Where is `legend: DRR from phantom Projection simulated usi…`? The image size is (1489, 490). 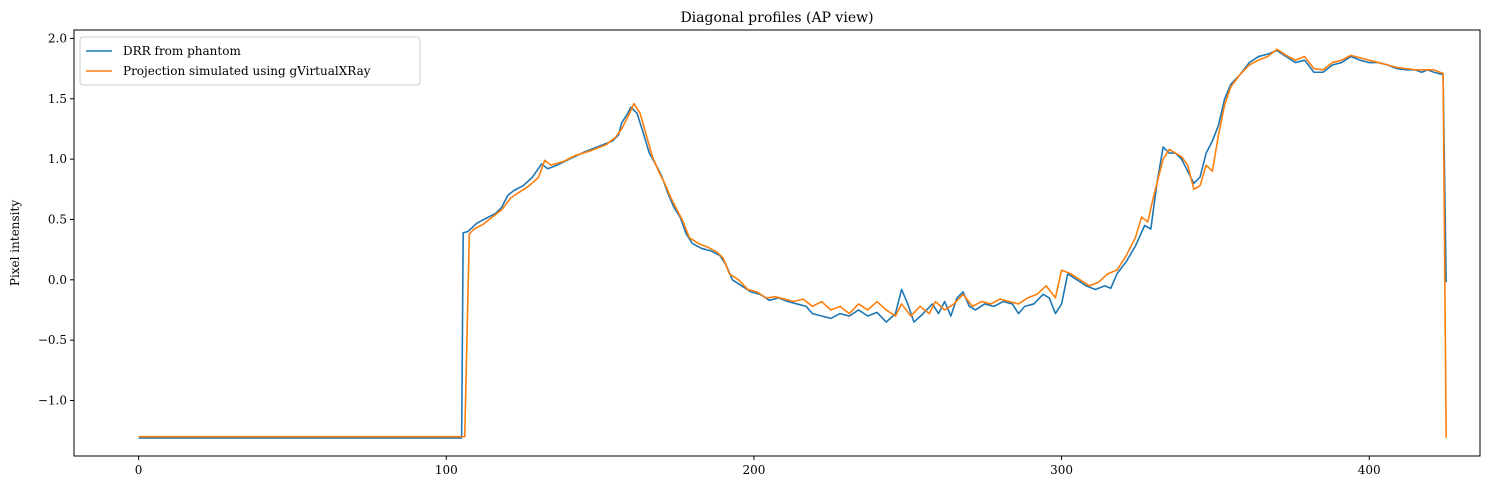
legend: DRR from phantom Projection simulated usi… is located at coordinates (250, 61).